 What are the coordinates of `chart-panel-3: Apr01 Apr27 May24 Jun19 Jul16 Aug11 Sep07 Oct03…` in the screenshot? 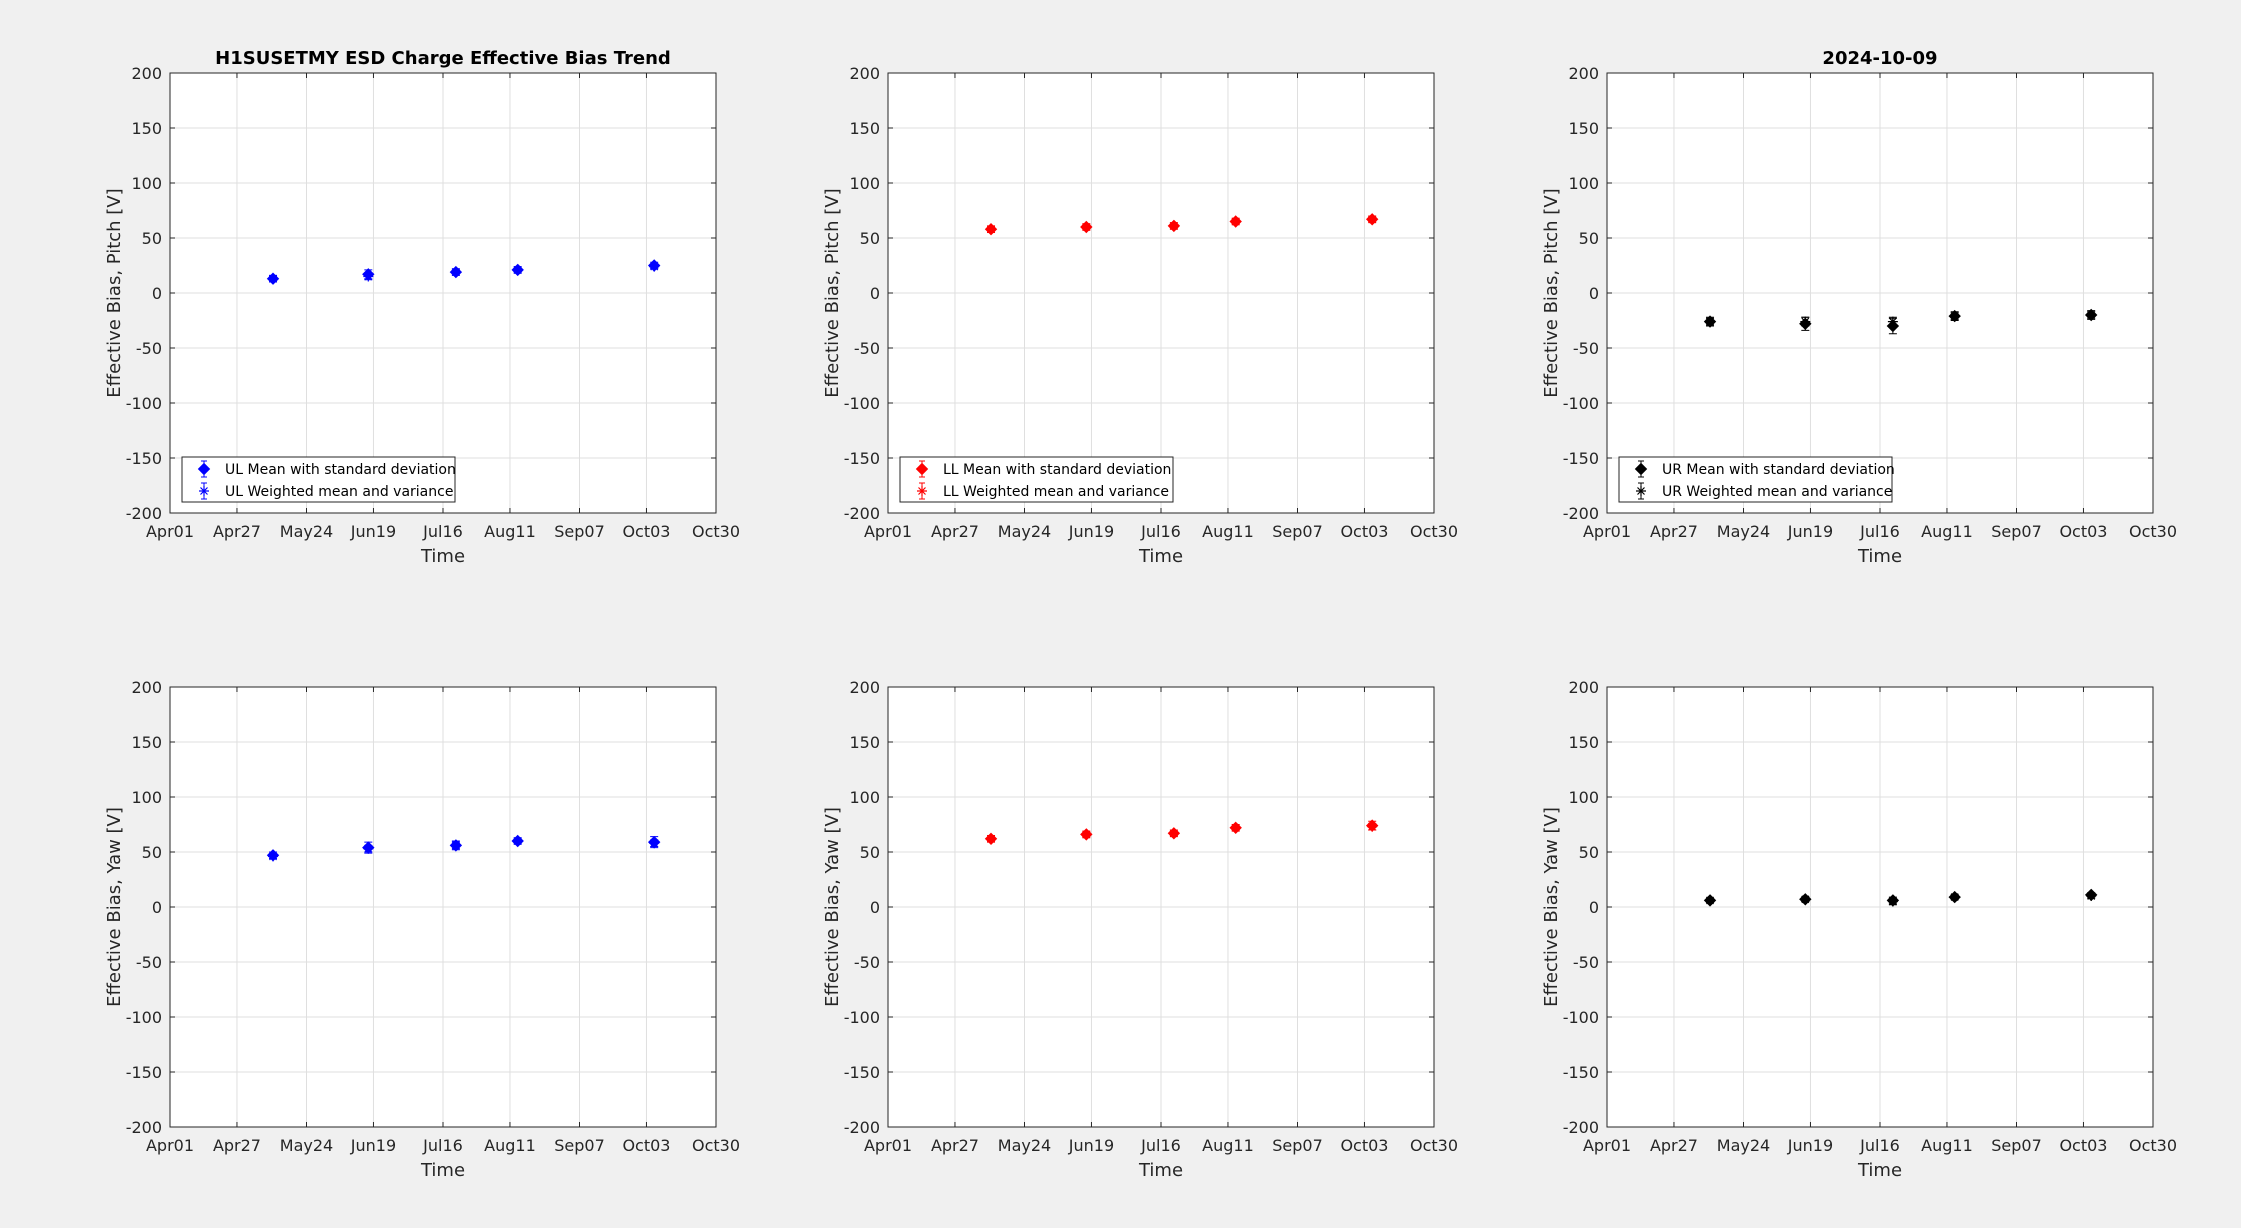 It's located at (1859, 307).